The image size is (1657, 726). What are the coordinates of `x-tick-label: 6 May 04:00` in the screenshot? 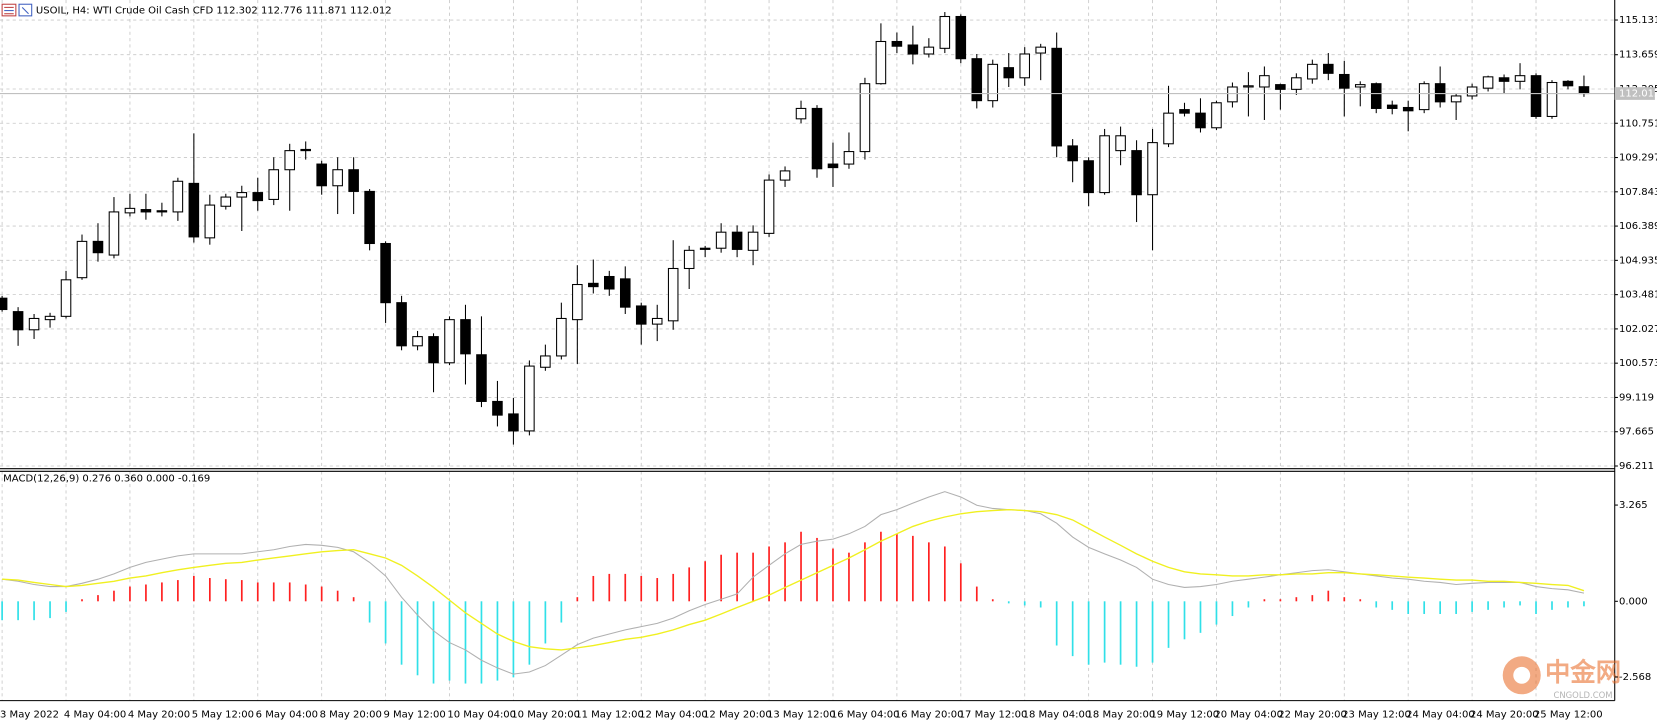 It's located at (287, 714).